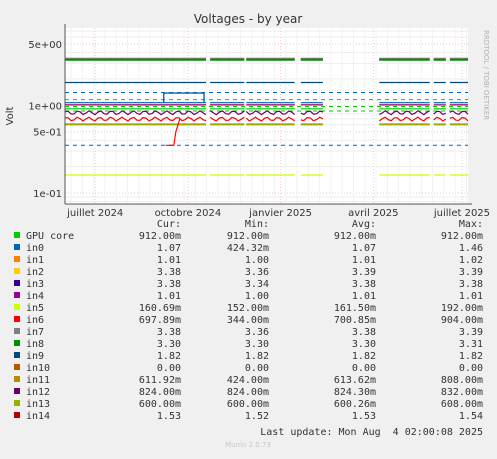  What do you see at coordinates (471, 248) in the screenshot?
I see `legend-value-max: 1.46` at bounding box center [471, 248].